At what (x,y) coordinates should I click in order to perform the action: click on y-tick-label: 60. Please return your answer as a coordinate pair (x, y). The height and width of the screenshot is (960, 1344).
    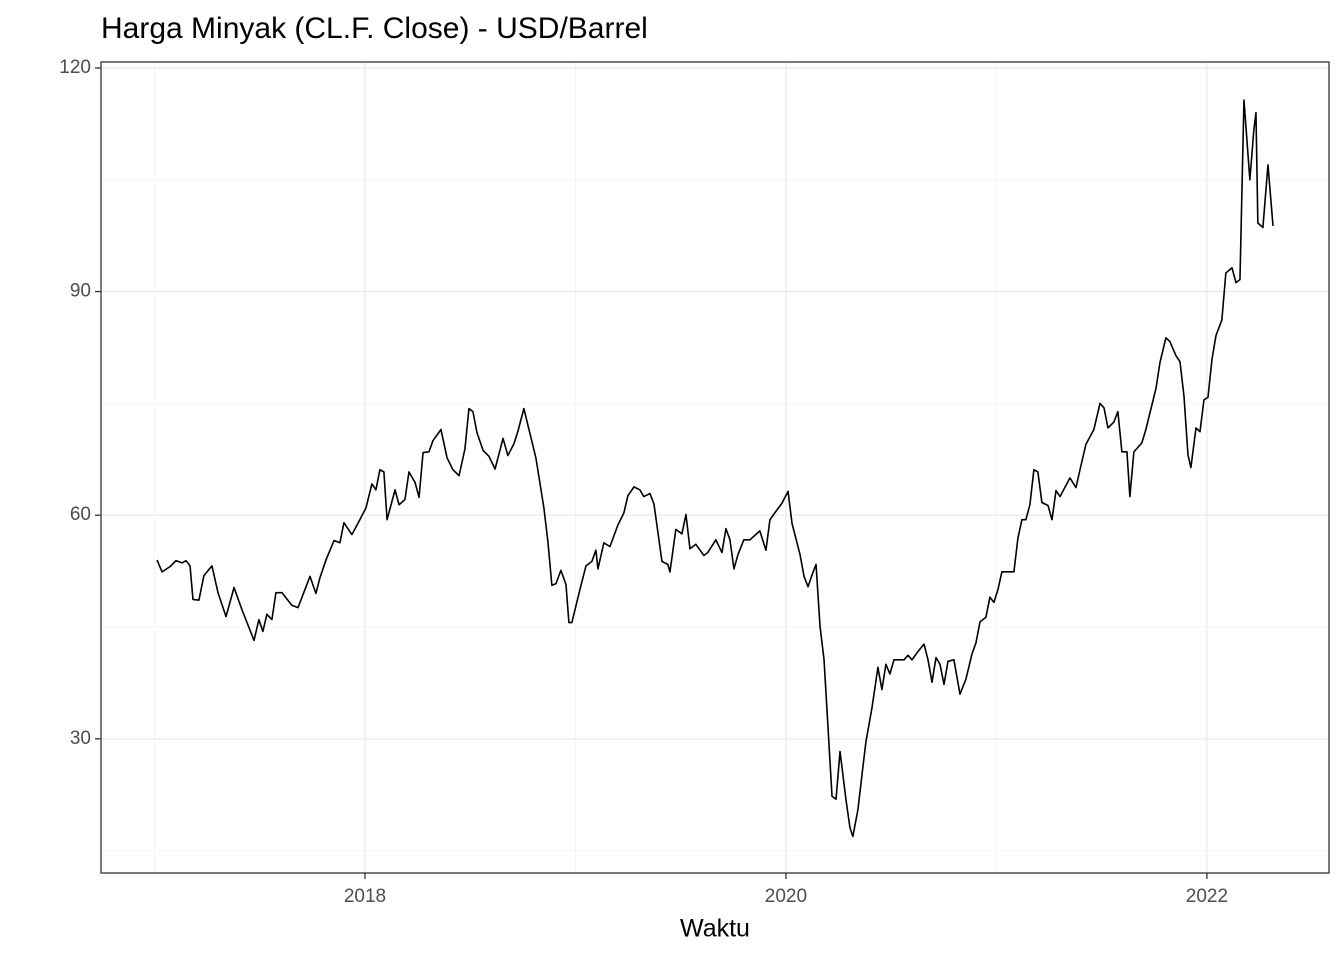
    Looking at the image, I should click on (80, 514).